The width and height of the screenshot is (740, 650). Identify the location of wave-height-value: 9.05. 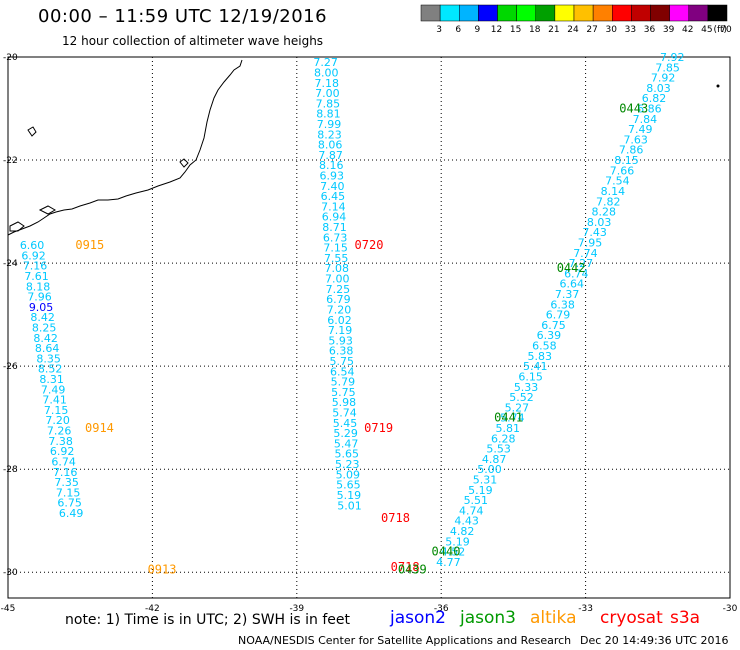
(41, 307).